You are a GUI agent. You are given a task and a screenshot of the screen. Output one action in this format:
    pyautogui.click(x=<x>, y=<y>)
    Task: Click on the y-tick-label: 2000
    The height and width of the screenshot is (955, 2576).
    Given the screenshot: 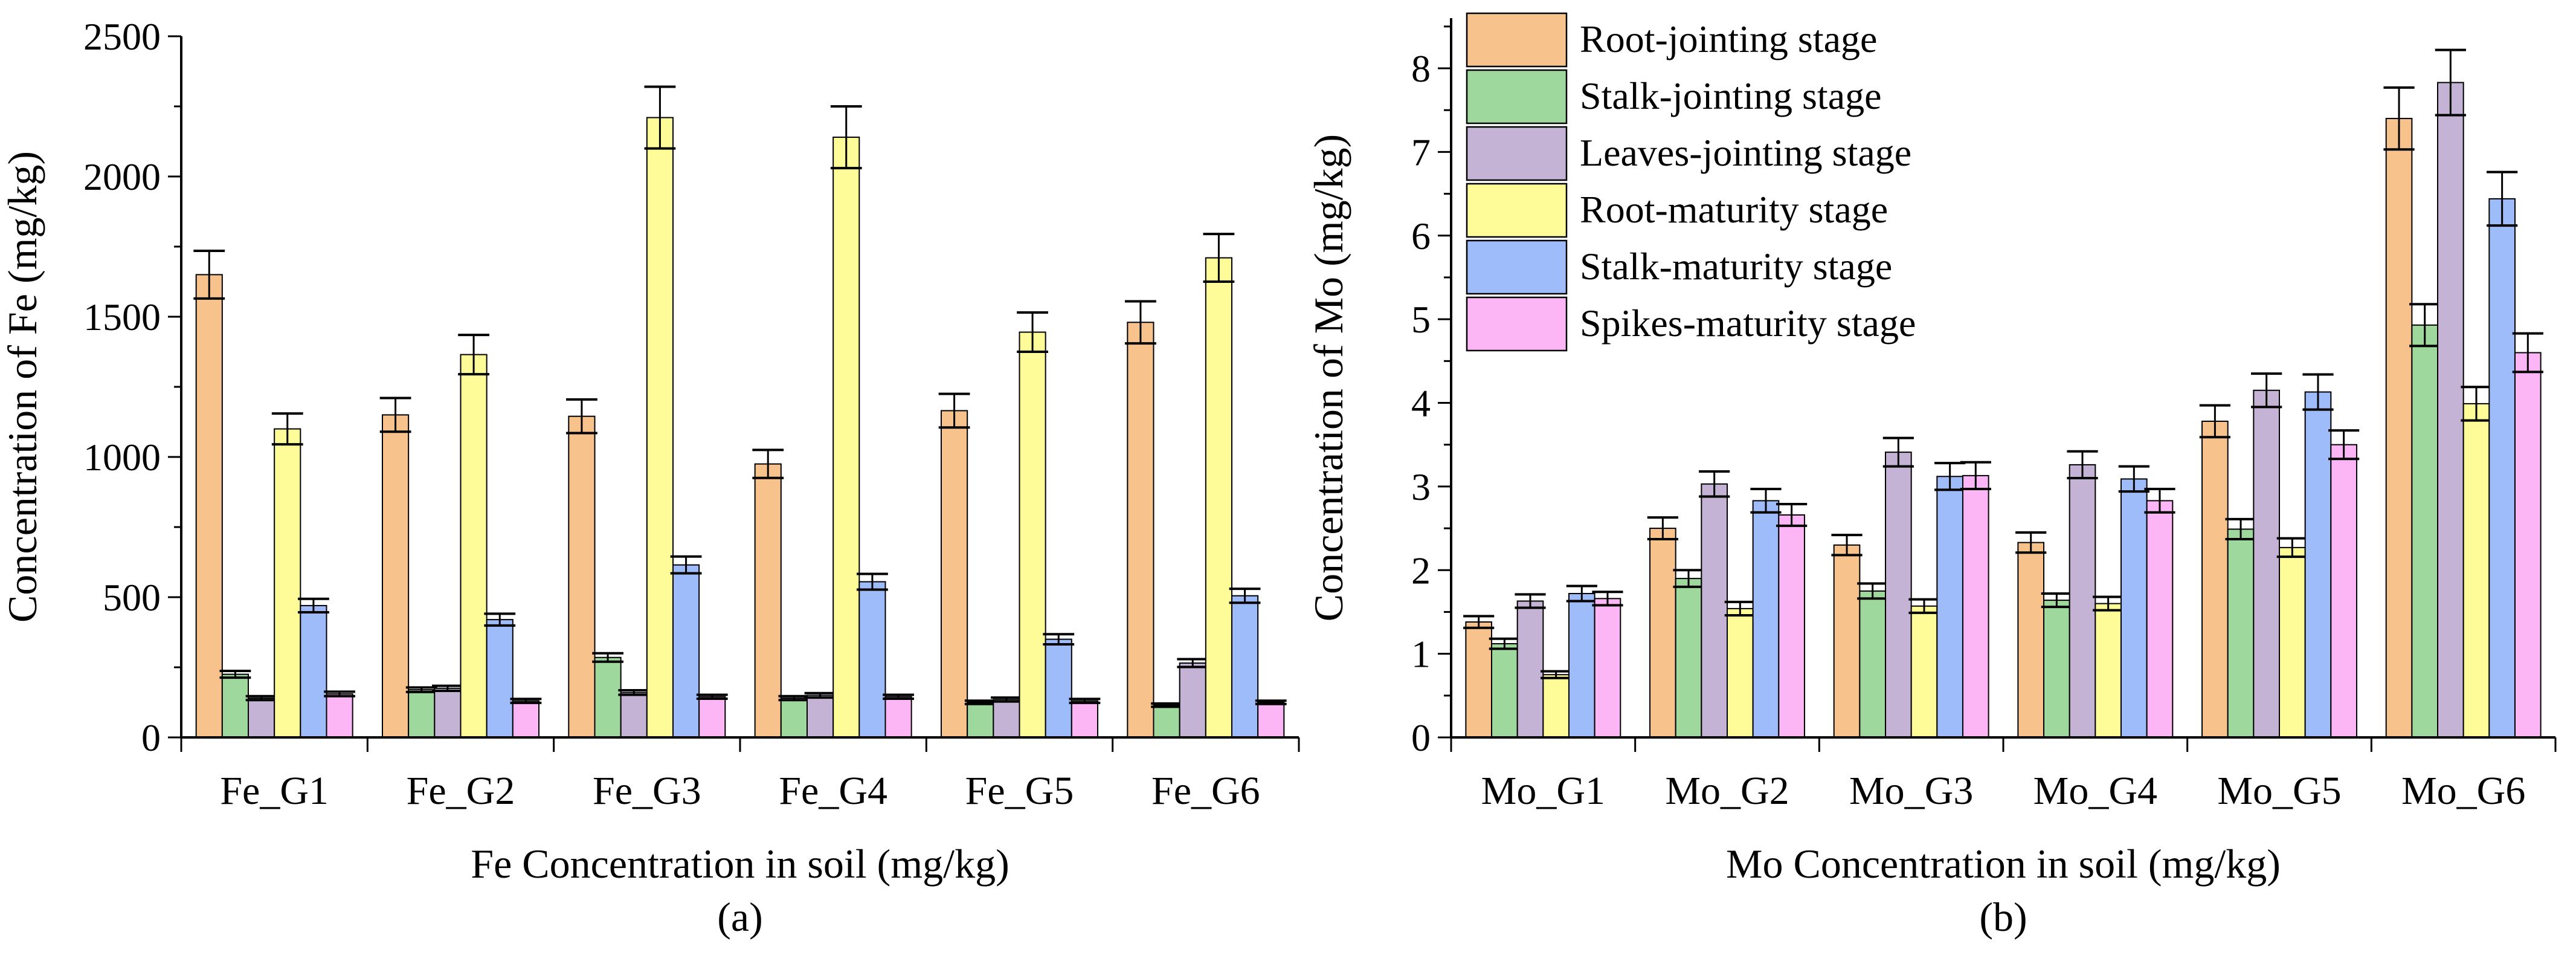 What is the action you would take?
    pyautogui.click(x=122, y=176)
    